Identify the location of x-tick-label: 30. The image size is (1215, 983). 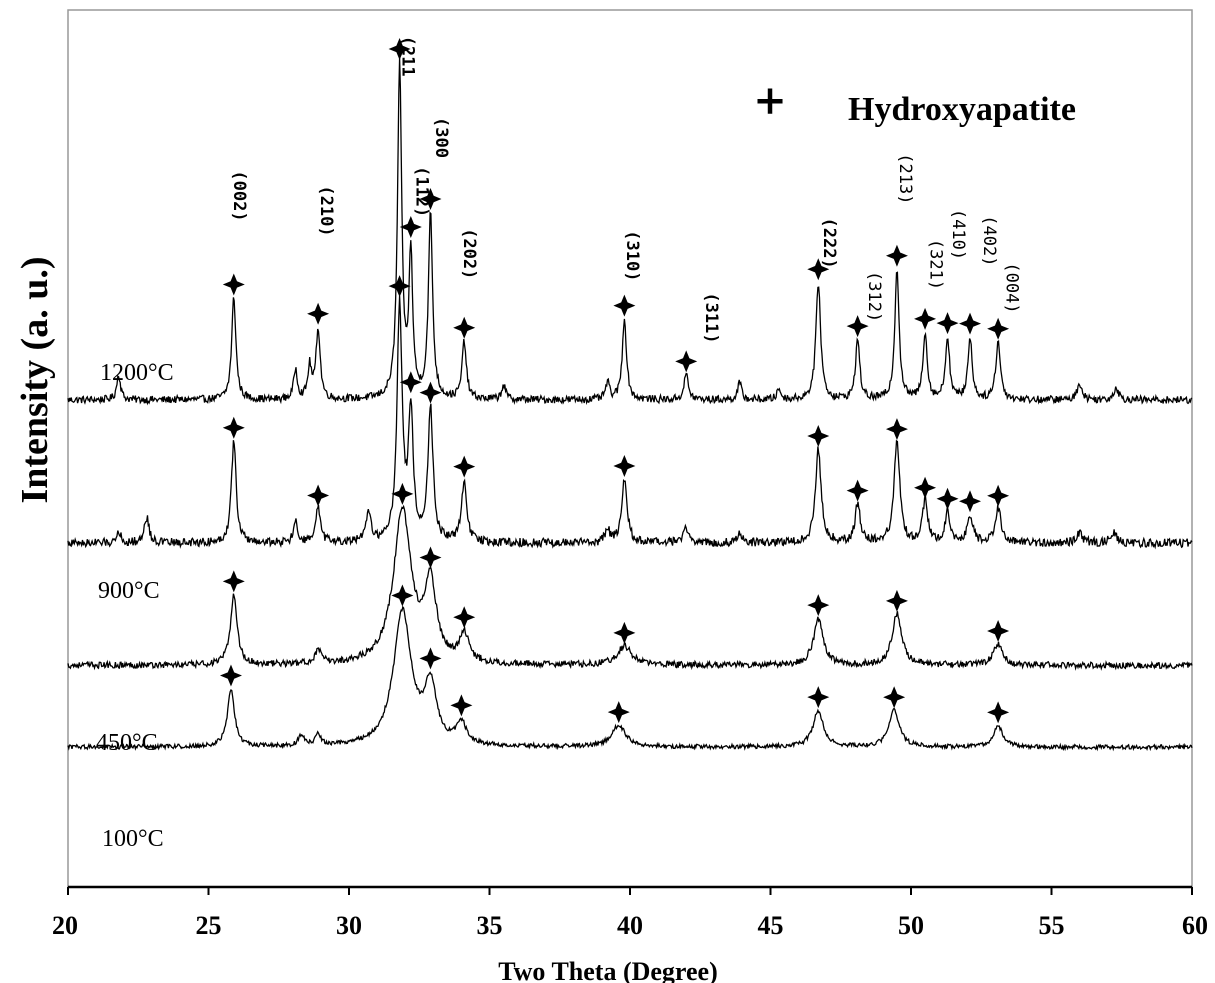
(349, 925).